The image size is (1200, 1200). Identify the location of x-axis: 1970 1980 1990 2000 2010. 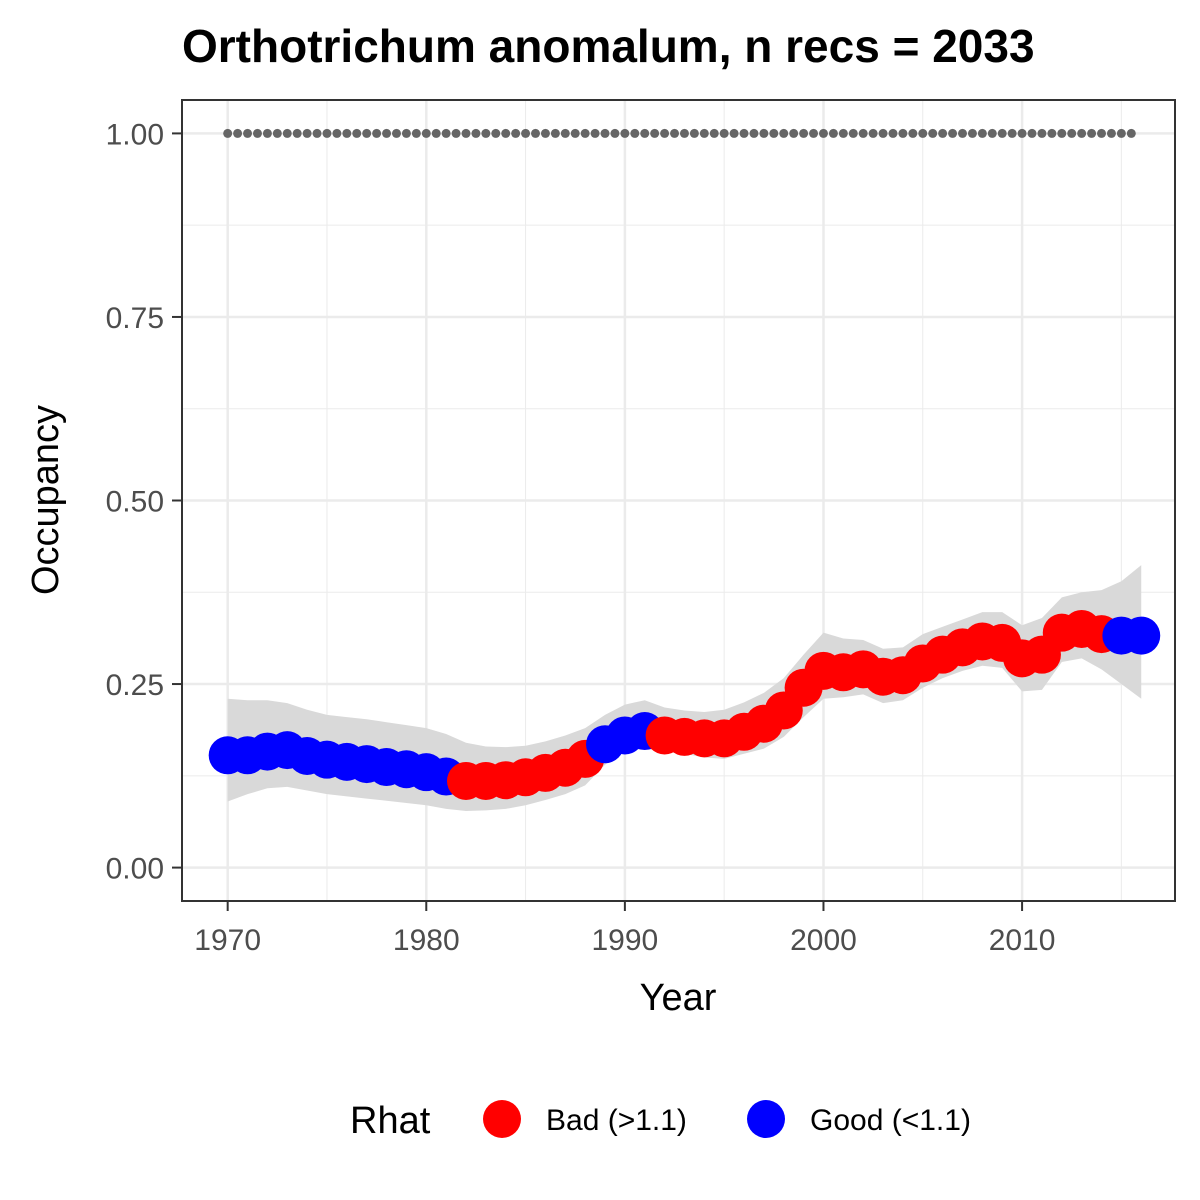
(624, 929).